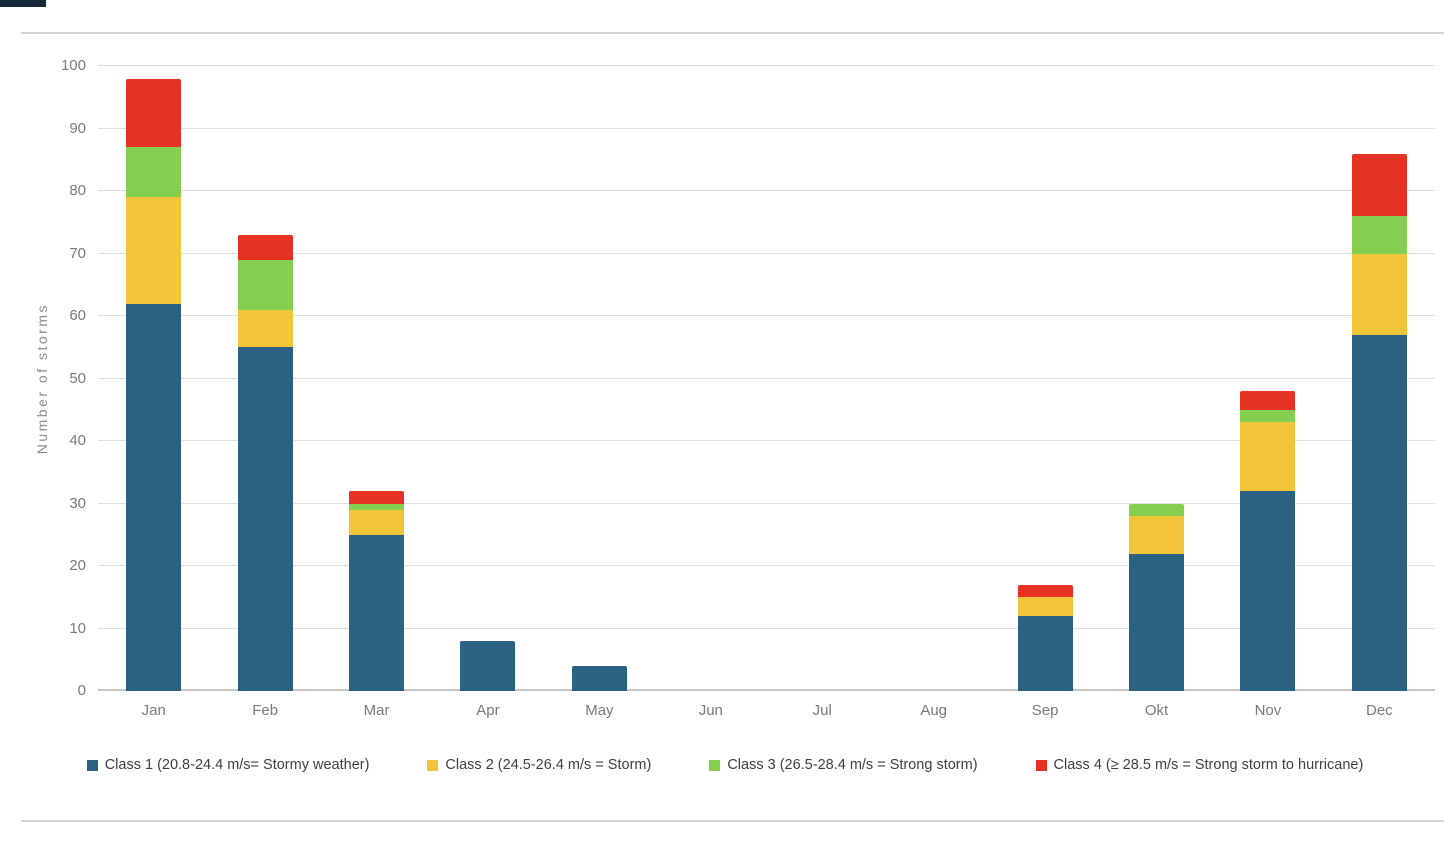 The image size is (1450, 856). Describe the element at coordinates (265, 710) in the screenshot. I see `x-tick-label-feb: Feb` at that location.